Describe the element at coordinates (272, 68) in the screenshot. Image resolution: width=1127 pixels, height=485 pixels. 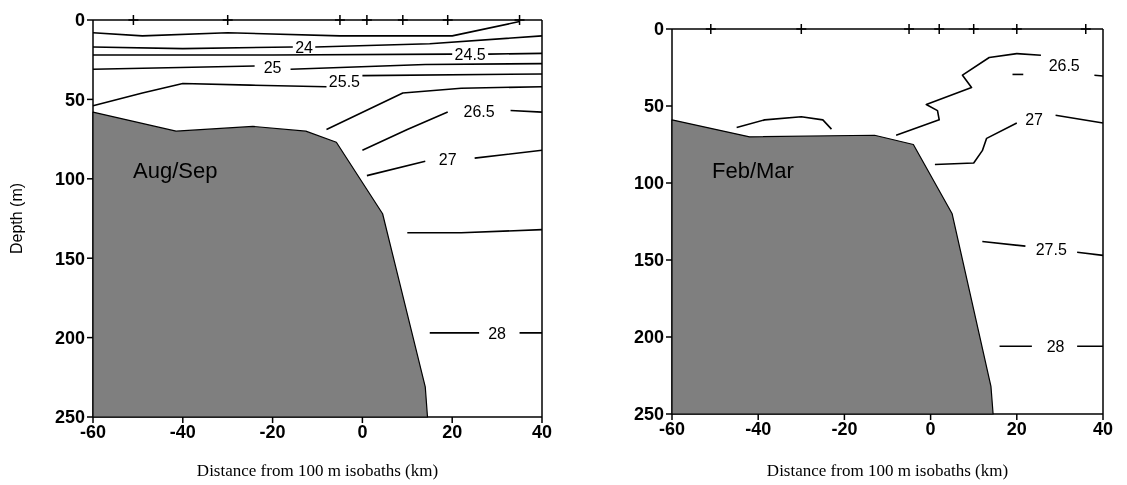
I see `series-label: 25` at that location.